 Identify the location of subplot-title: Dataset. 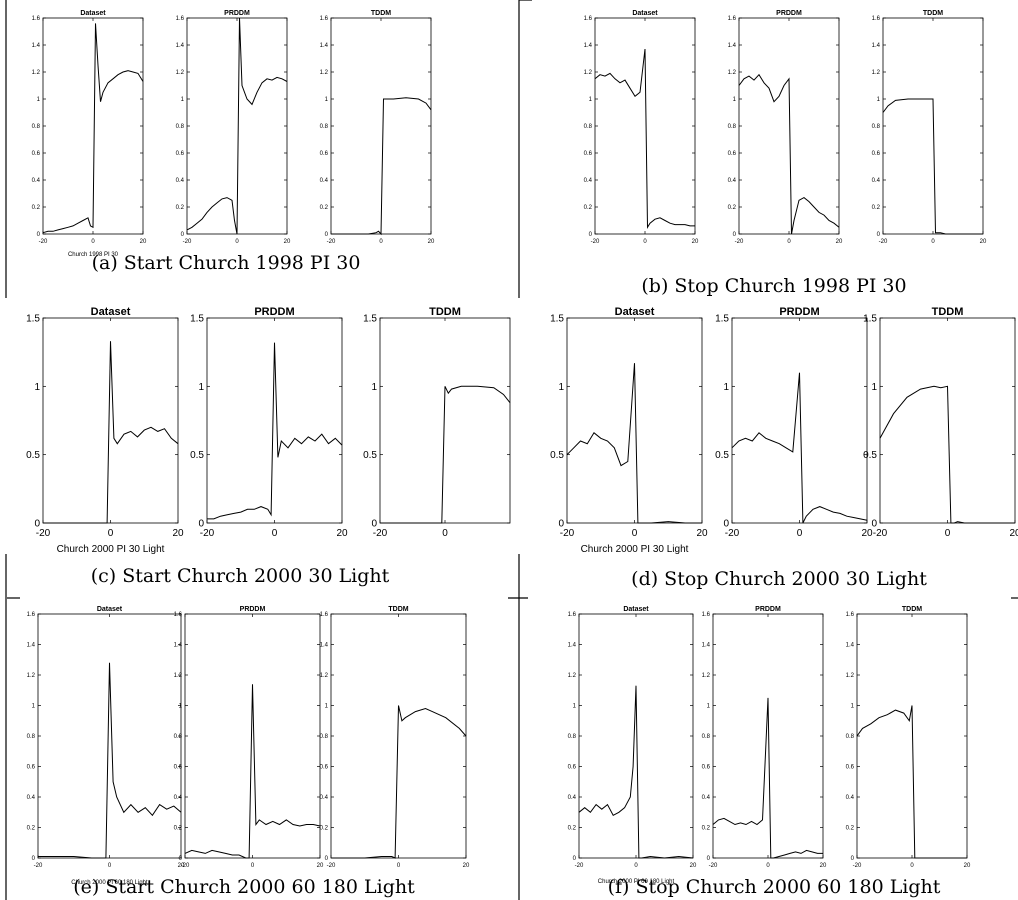
(636, 609).